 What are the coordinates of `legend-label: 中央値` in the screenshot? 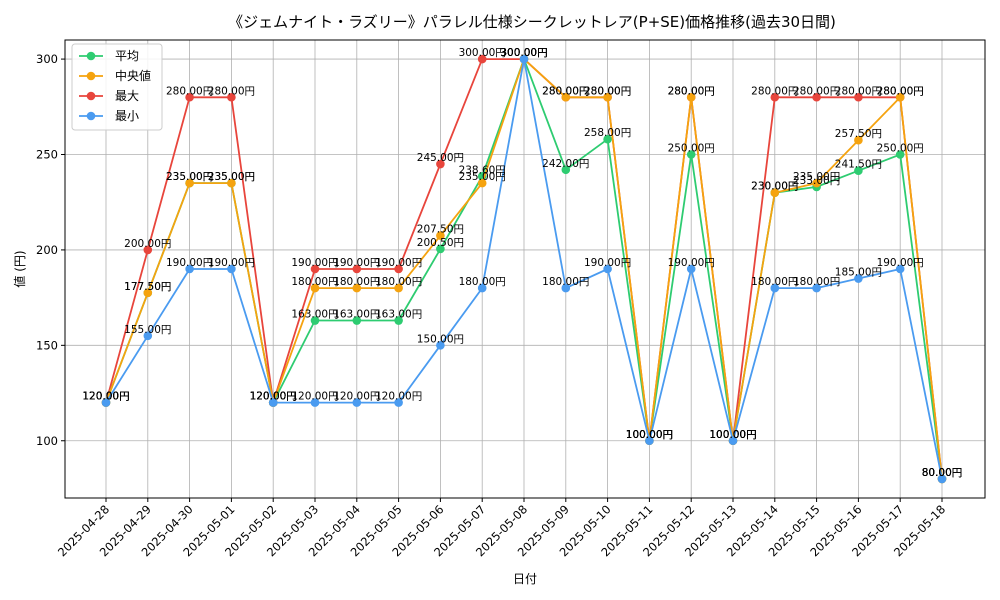 It's located at (133, 75).